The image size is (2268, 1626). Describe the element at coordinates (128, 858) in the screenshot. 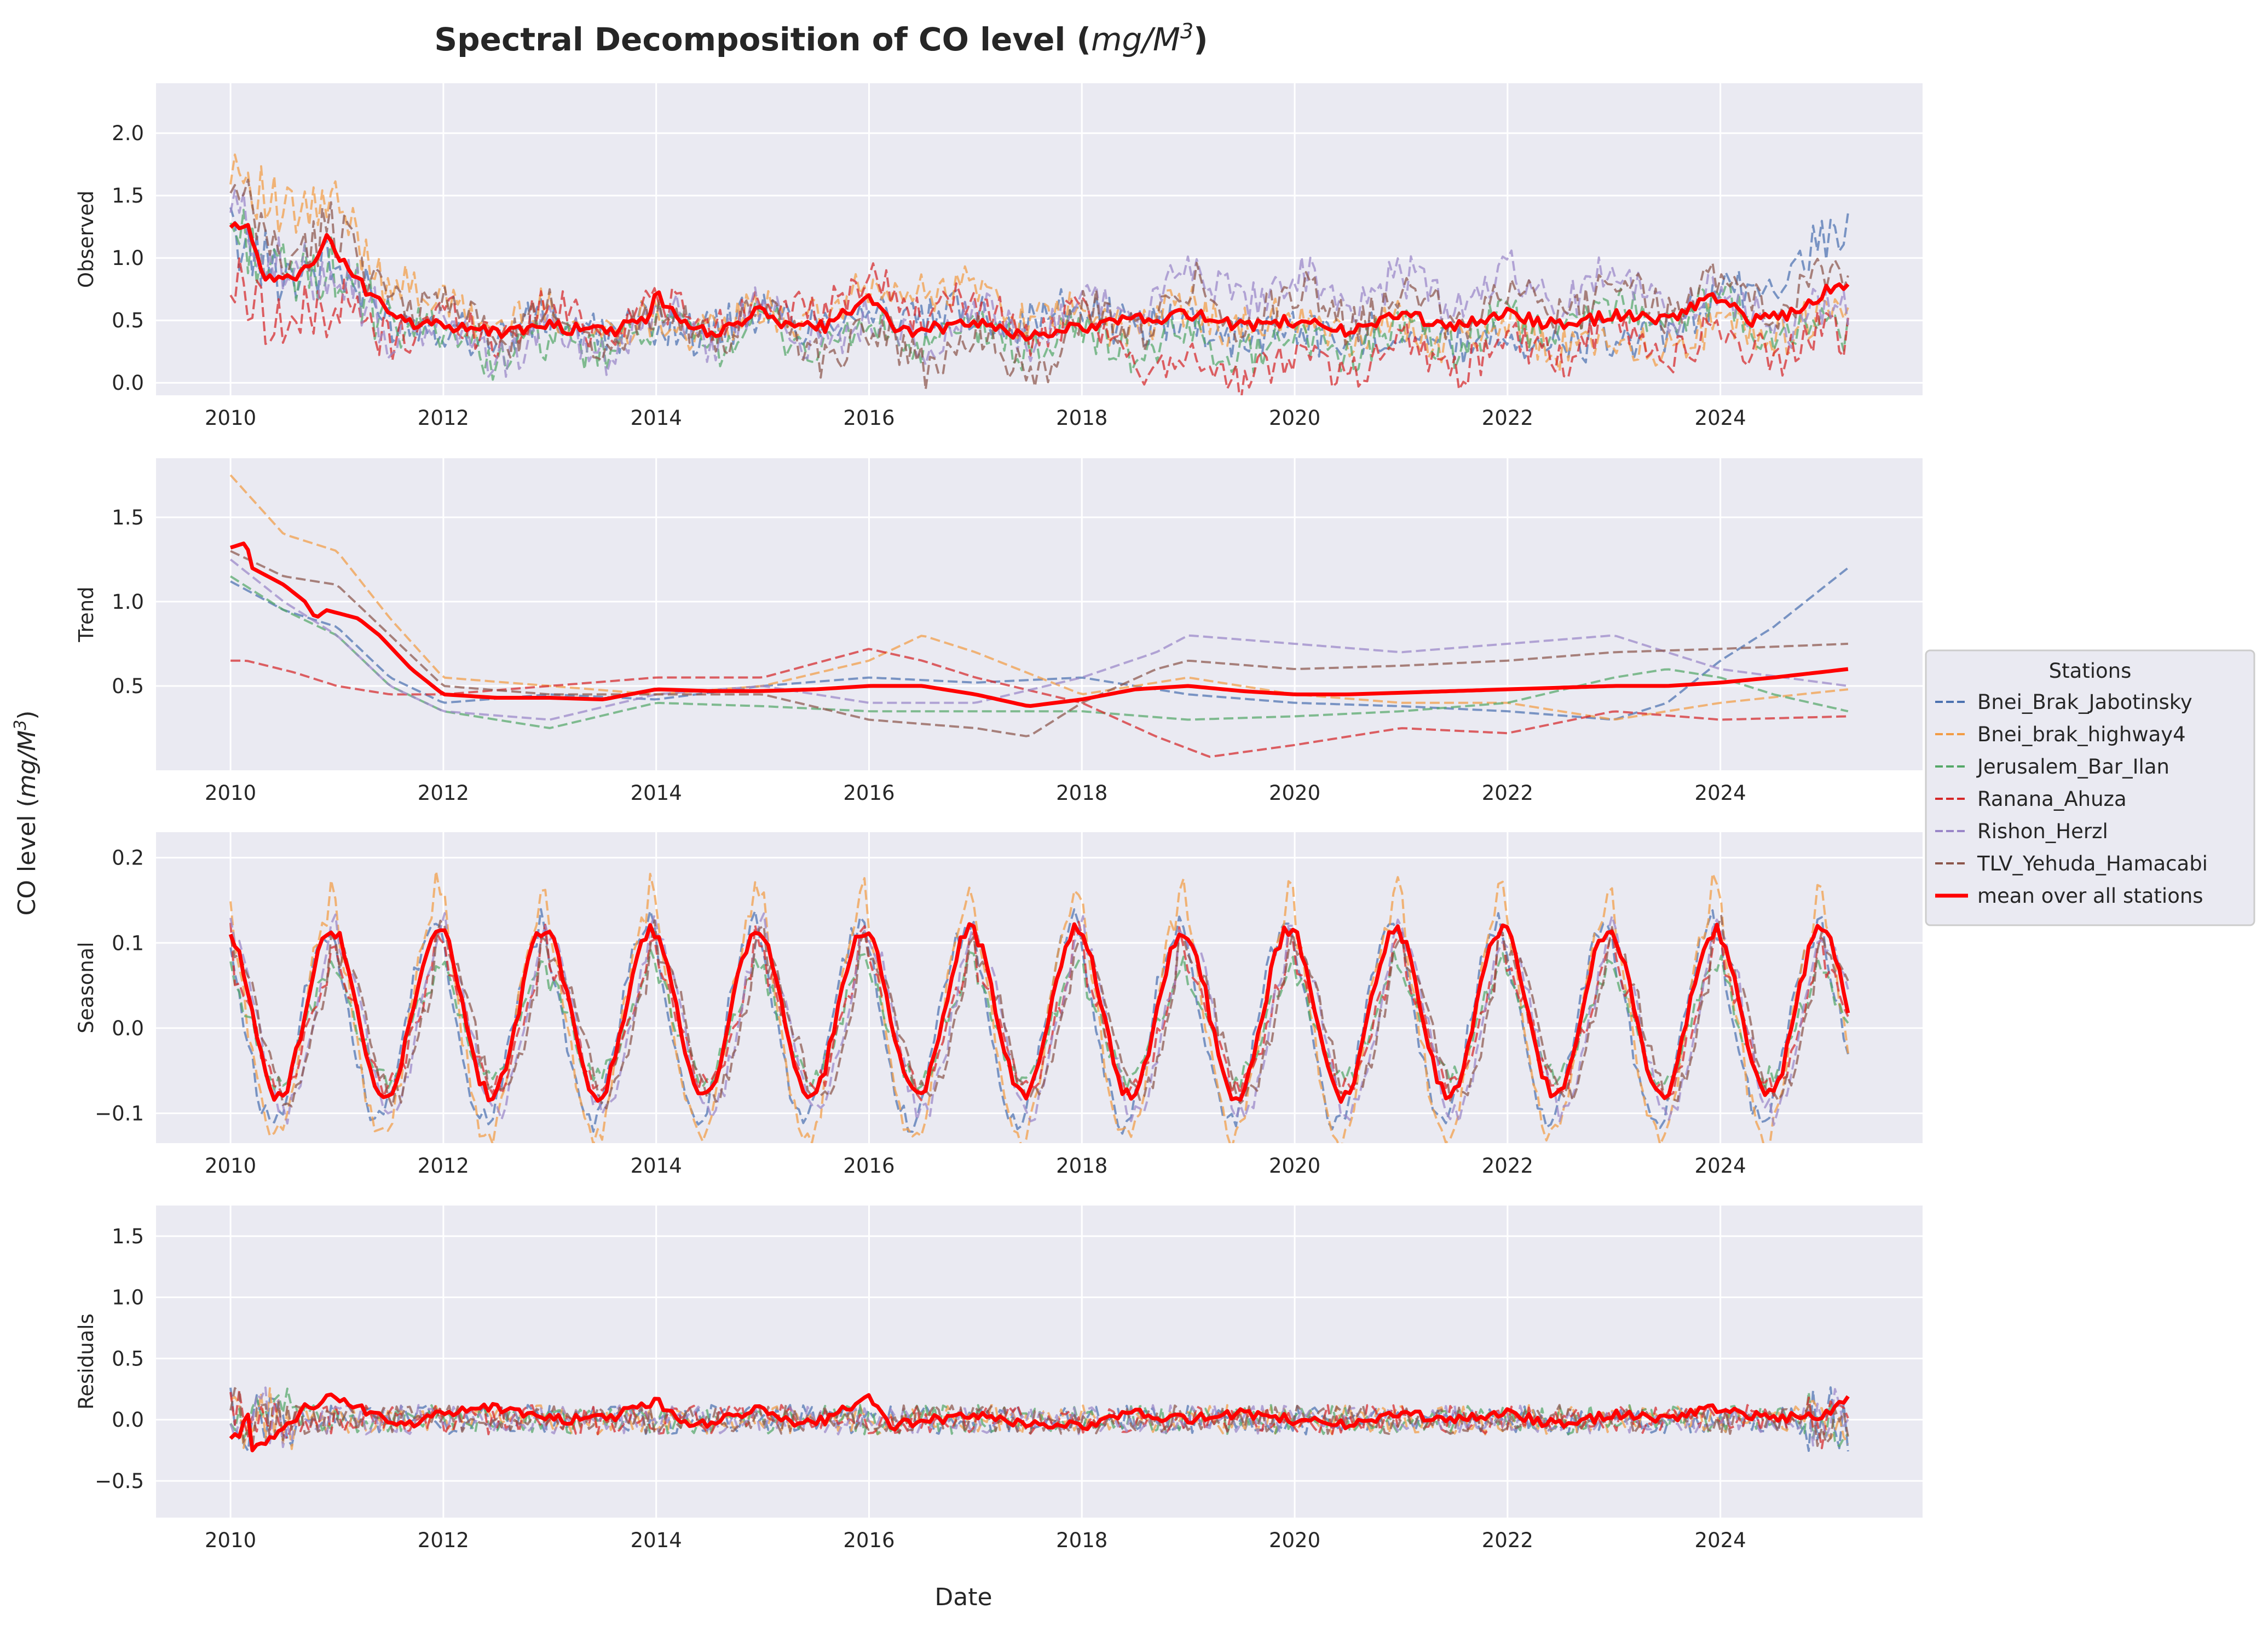

I see `y-tick-label: 0.2` at that location.